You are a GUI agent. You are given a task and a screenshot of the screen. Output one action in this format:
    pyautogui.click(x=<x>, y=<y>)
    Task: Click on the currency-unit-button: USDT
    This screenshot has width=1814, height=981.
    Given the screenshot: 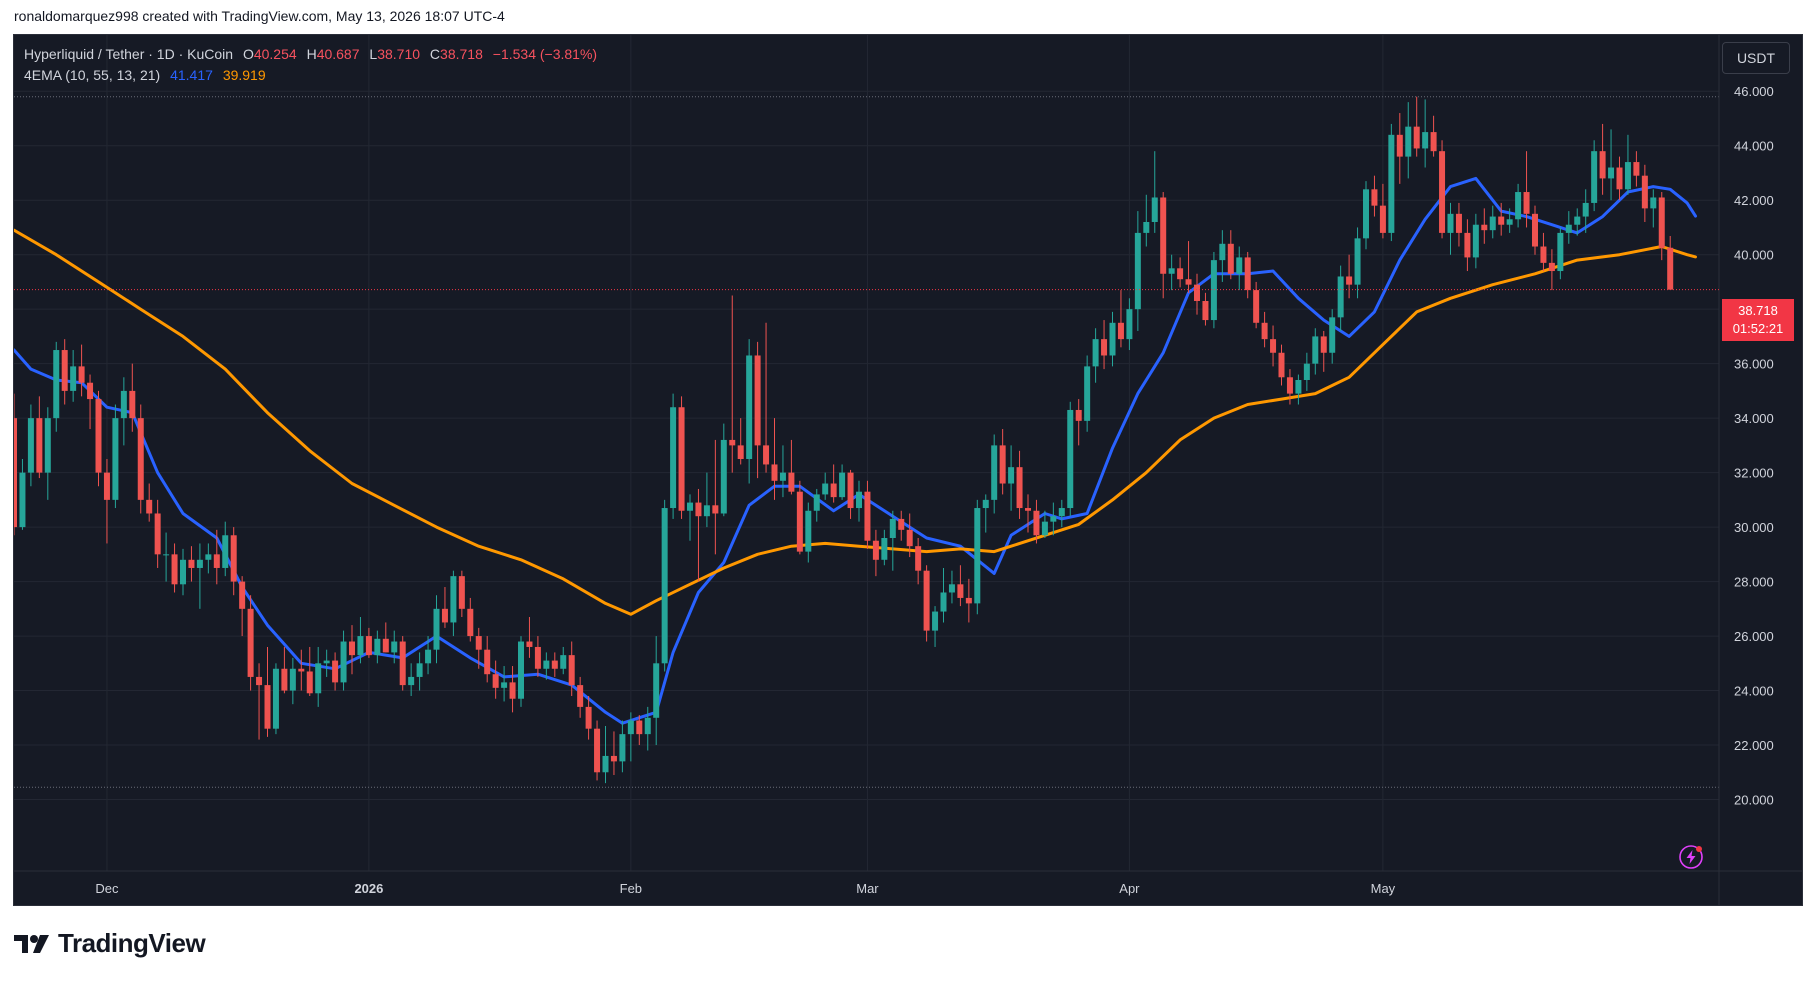 What is the action you would take?
    pyautogui.click(x=1756, y=58)
    